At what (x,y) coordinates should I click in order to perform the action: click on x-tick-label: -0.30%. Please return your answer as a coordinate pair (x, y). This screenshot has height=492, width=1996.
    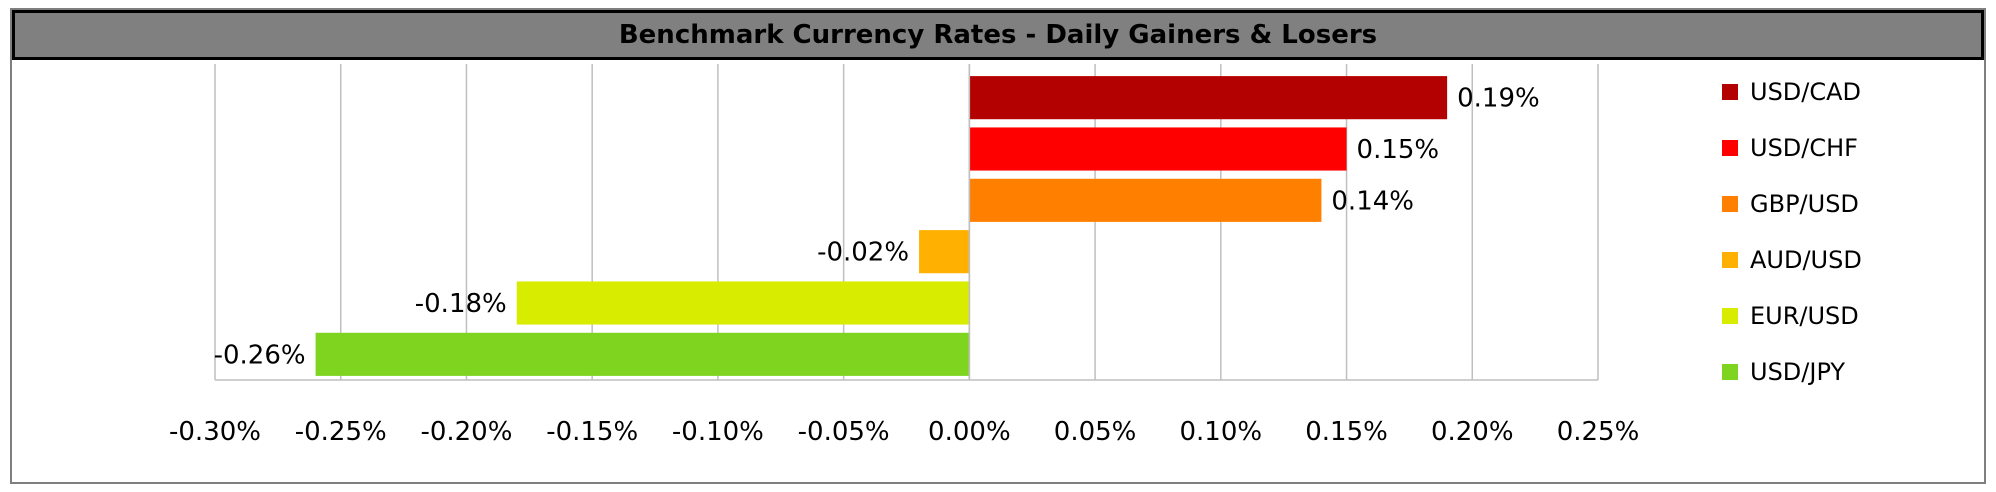
    Looking at the image, I should click on (215, 432).